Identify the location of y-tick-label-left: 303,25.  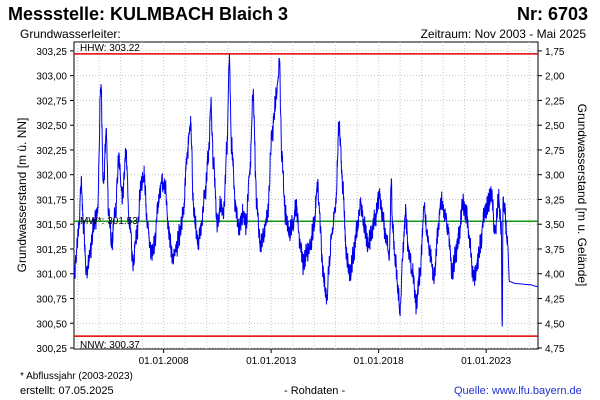
(51, 52).